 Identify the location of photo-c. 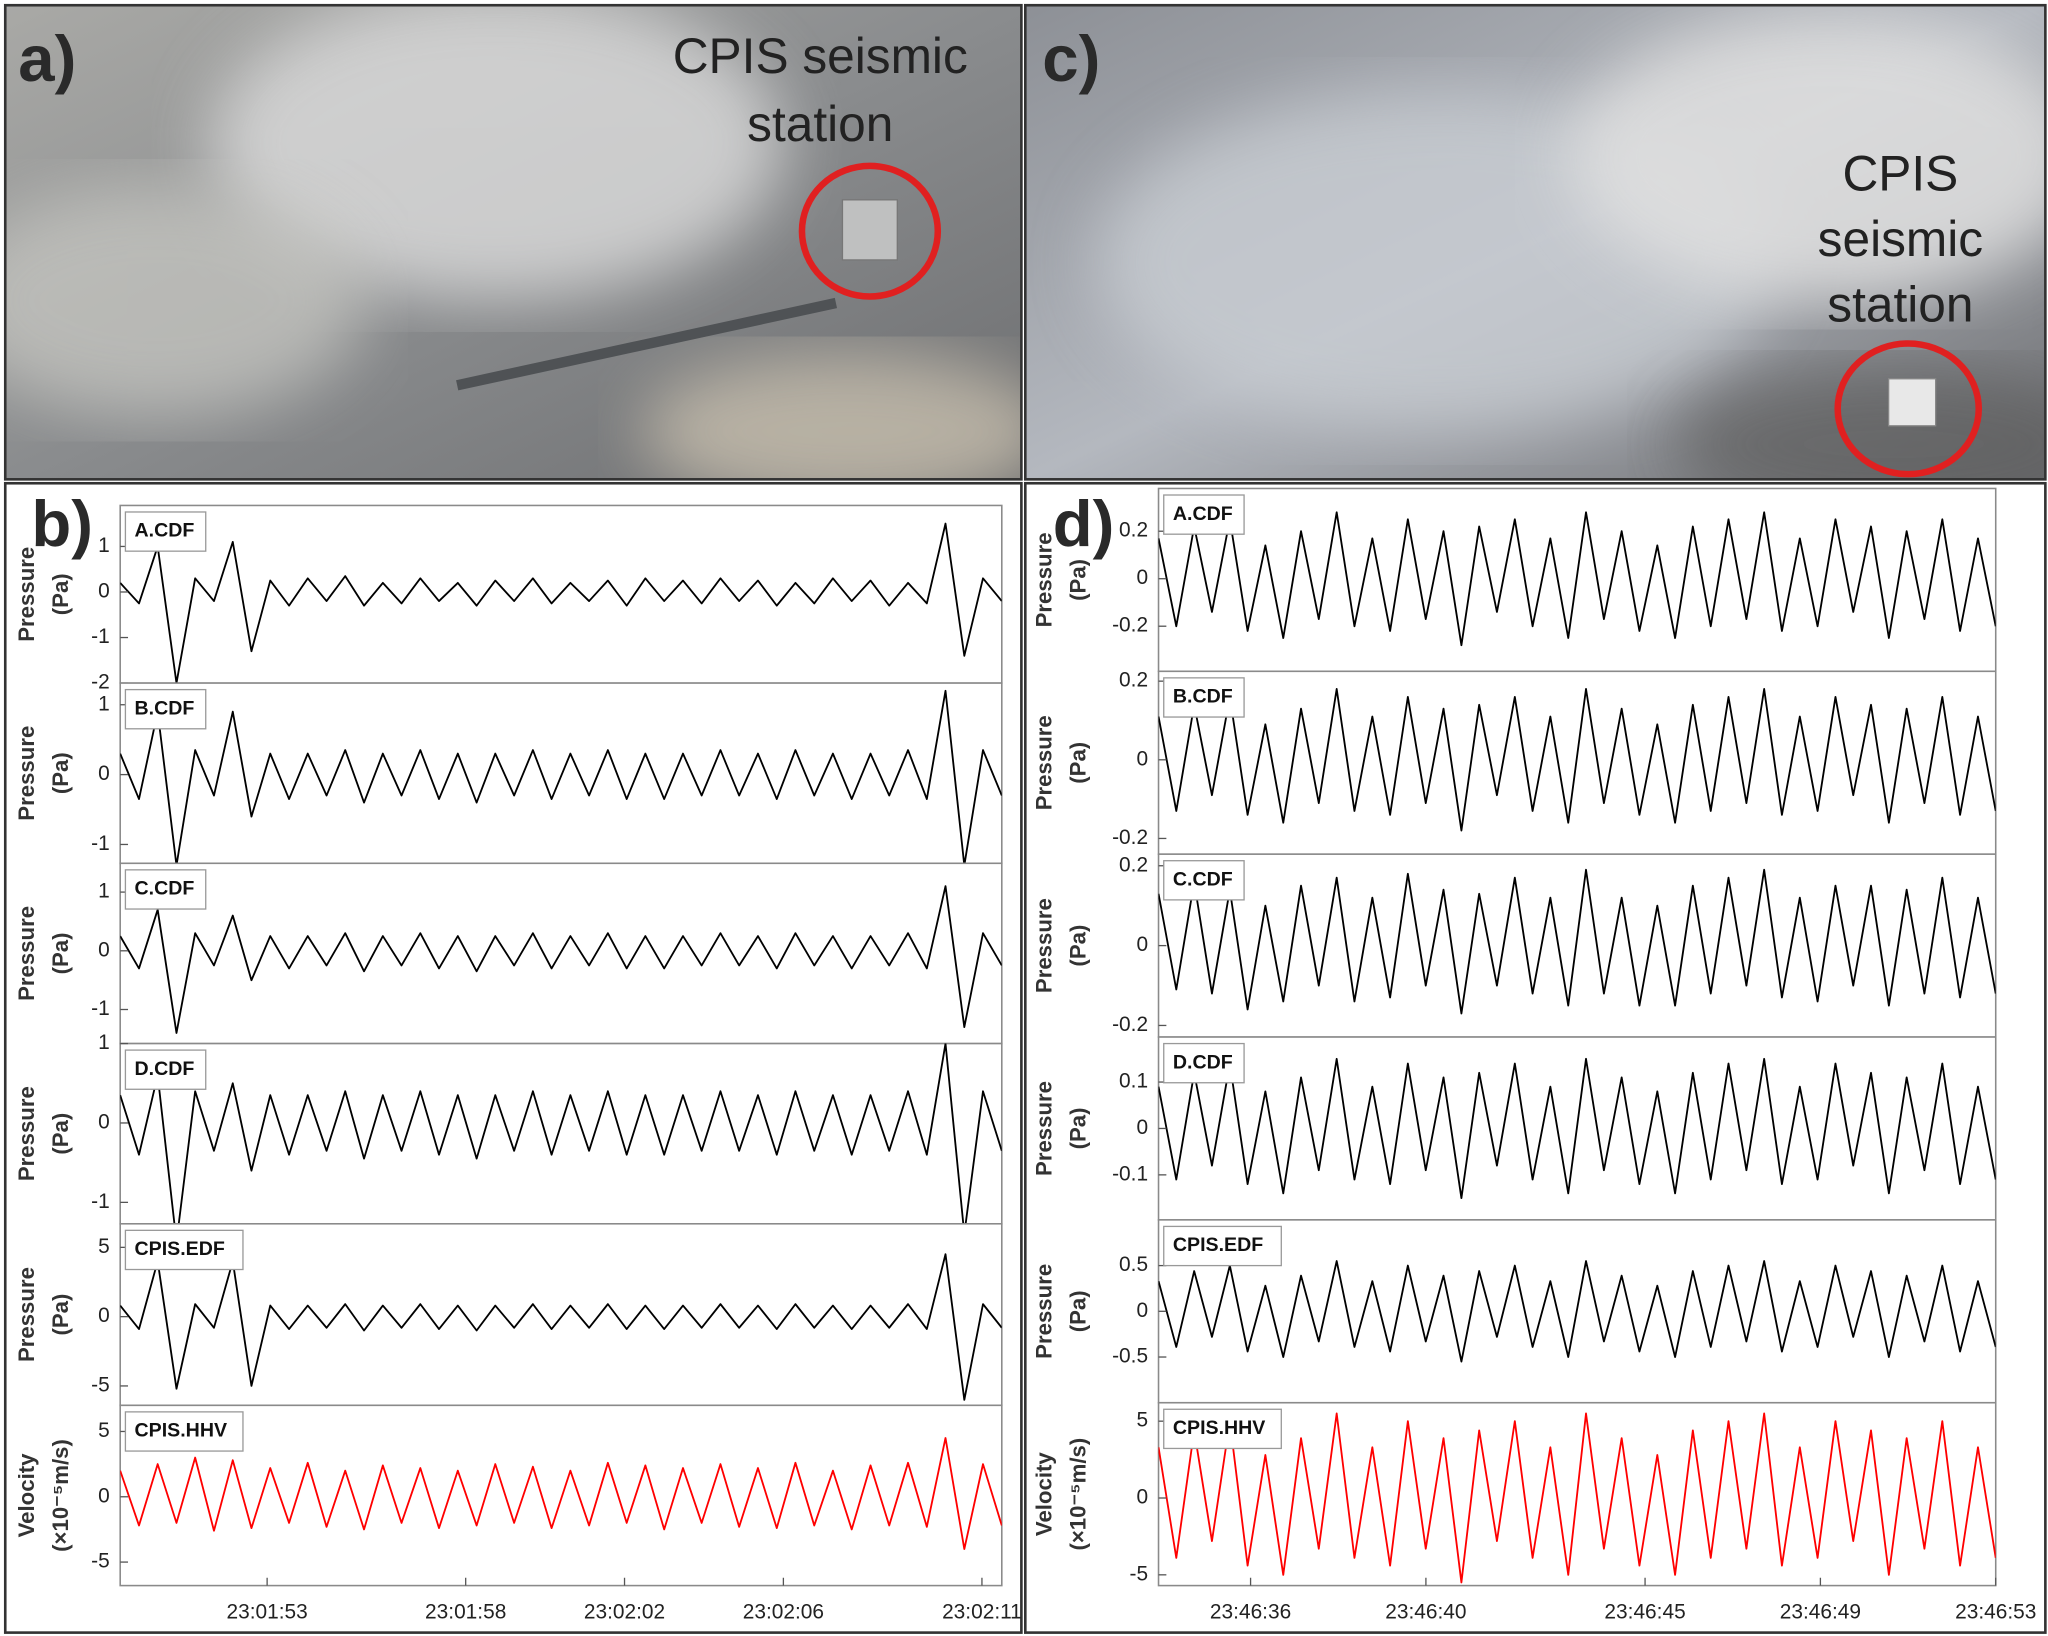
(1535, 242).